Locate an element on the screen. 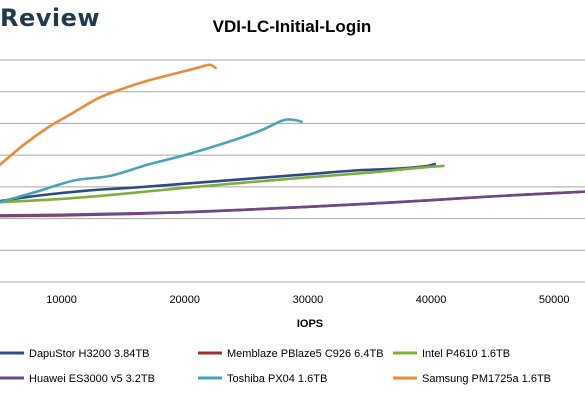 The height and width of the screenshot is (401, 585). x-tick-label: 50000 is located at coordinates (554, 300).